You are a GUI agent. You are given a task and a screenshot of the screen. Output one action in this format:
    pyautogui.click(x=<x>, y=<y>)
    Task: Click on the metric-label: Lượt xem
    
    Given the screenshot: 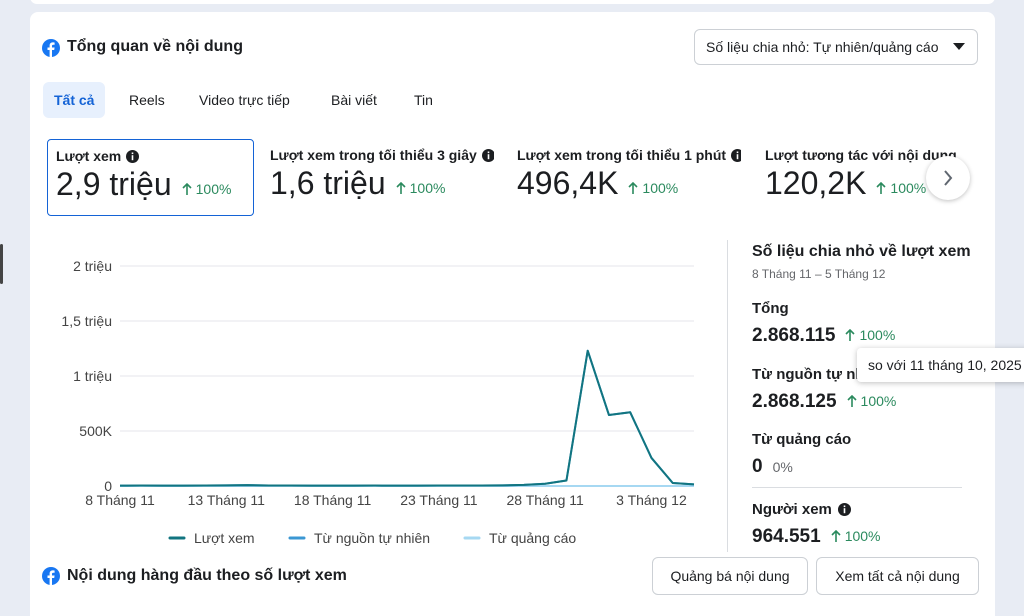 What is the action you would take?
    pyautogui.click(x=89, y=156)
    